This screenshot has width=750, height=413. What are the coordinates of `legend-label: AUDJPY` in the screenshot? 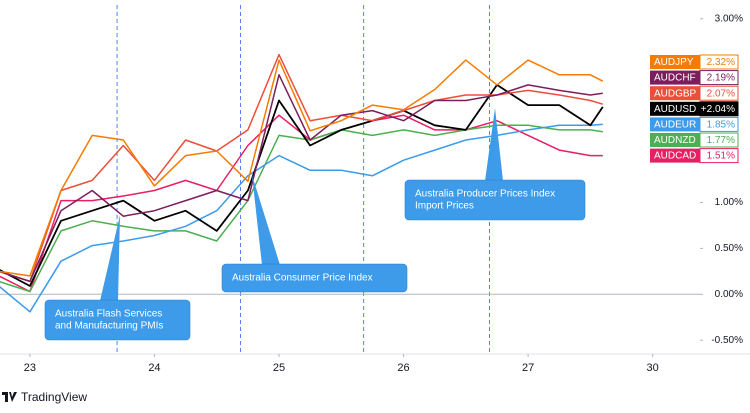 It's located at (674, 62).